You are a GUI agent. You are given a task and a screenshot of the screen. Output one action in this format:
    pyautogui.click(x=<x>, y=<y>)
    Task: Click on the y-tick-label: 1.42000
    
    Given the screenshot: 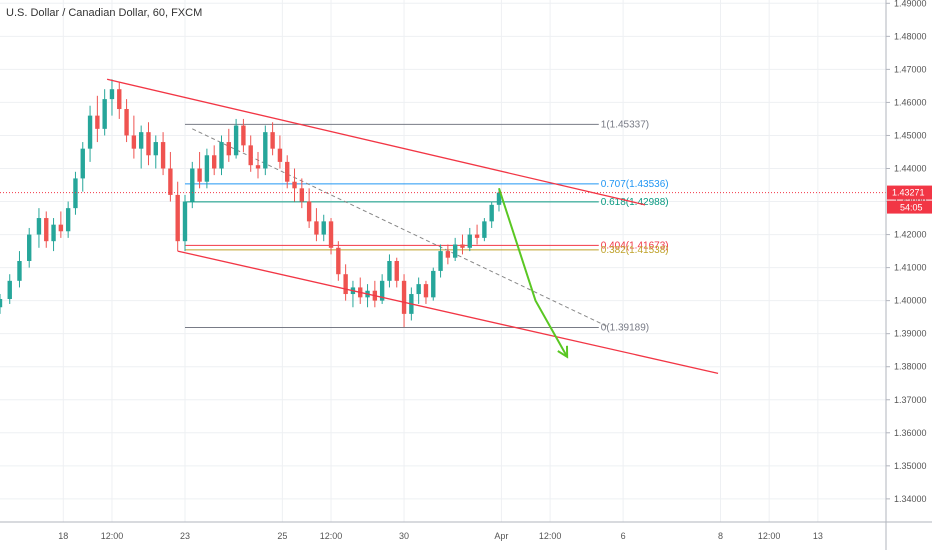 What is the action you would take?
    pyautogui.click(x=910, y=235)
    